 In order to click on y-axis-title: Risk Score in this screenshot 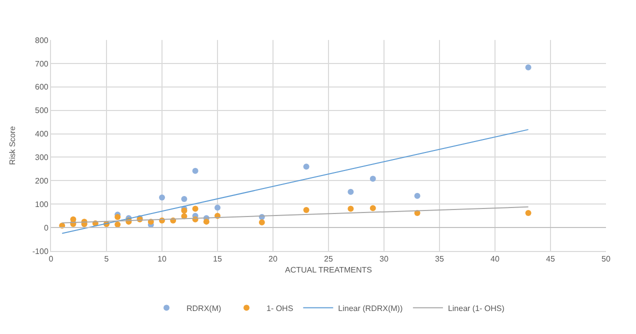, I will do `click(13, 145)`.